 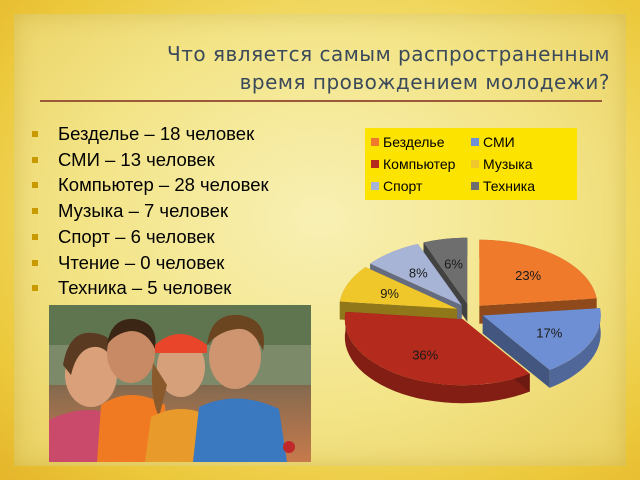 I want to click on bullet-item: Музыка – 7 человек, so click(x=190, y=211).